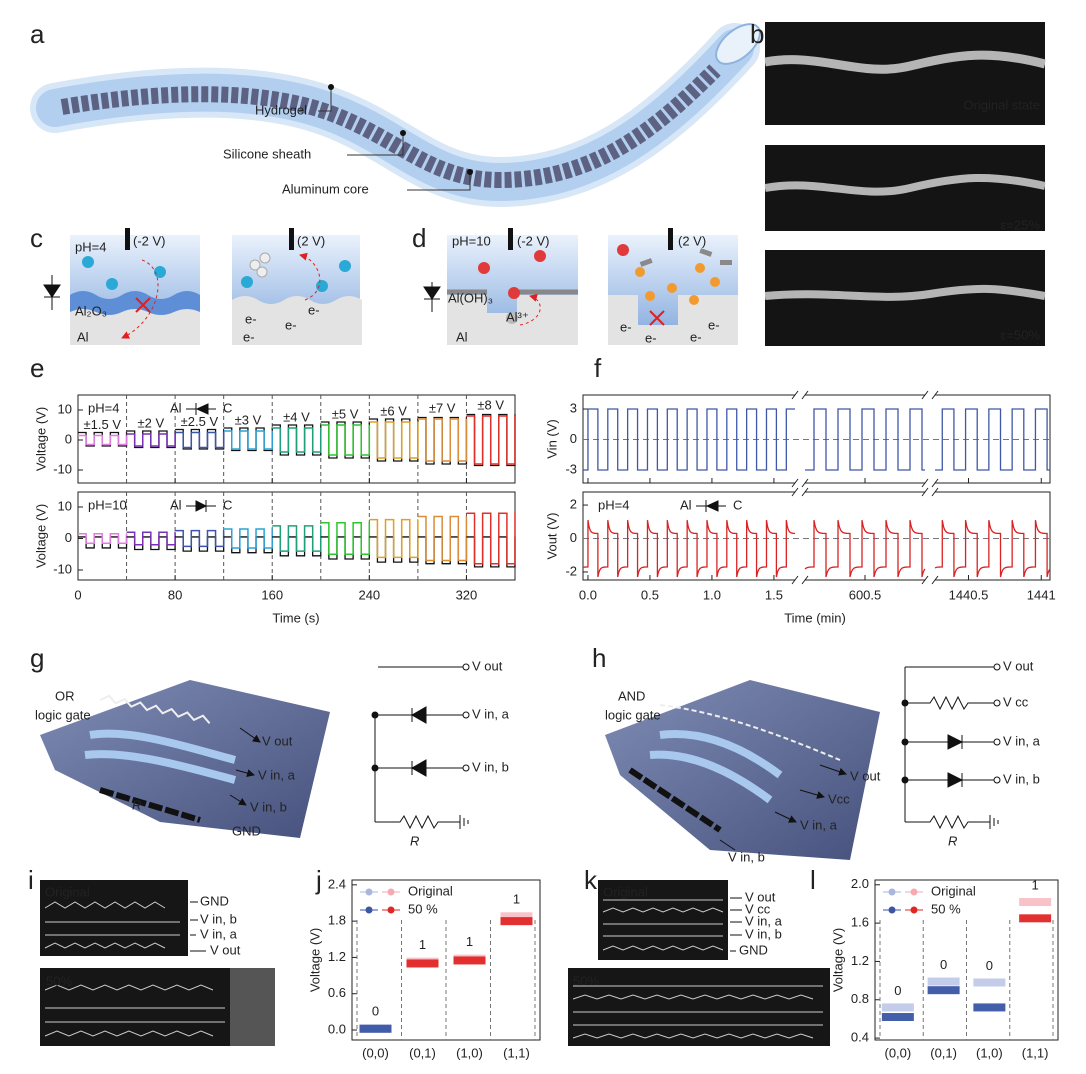  What do you see at coordinates (1022, 740) in the screenshot?
I see `circuit-label: V in, a` at bounding box center [1022, 740].